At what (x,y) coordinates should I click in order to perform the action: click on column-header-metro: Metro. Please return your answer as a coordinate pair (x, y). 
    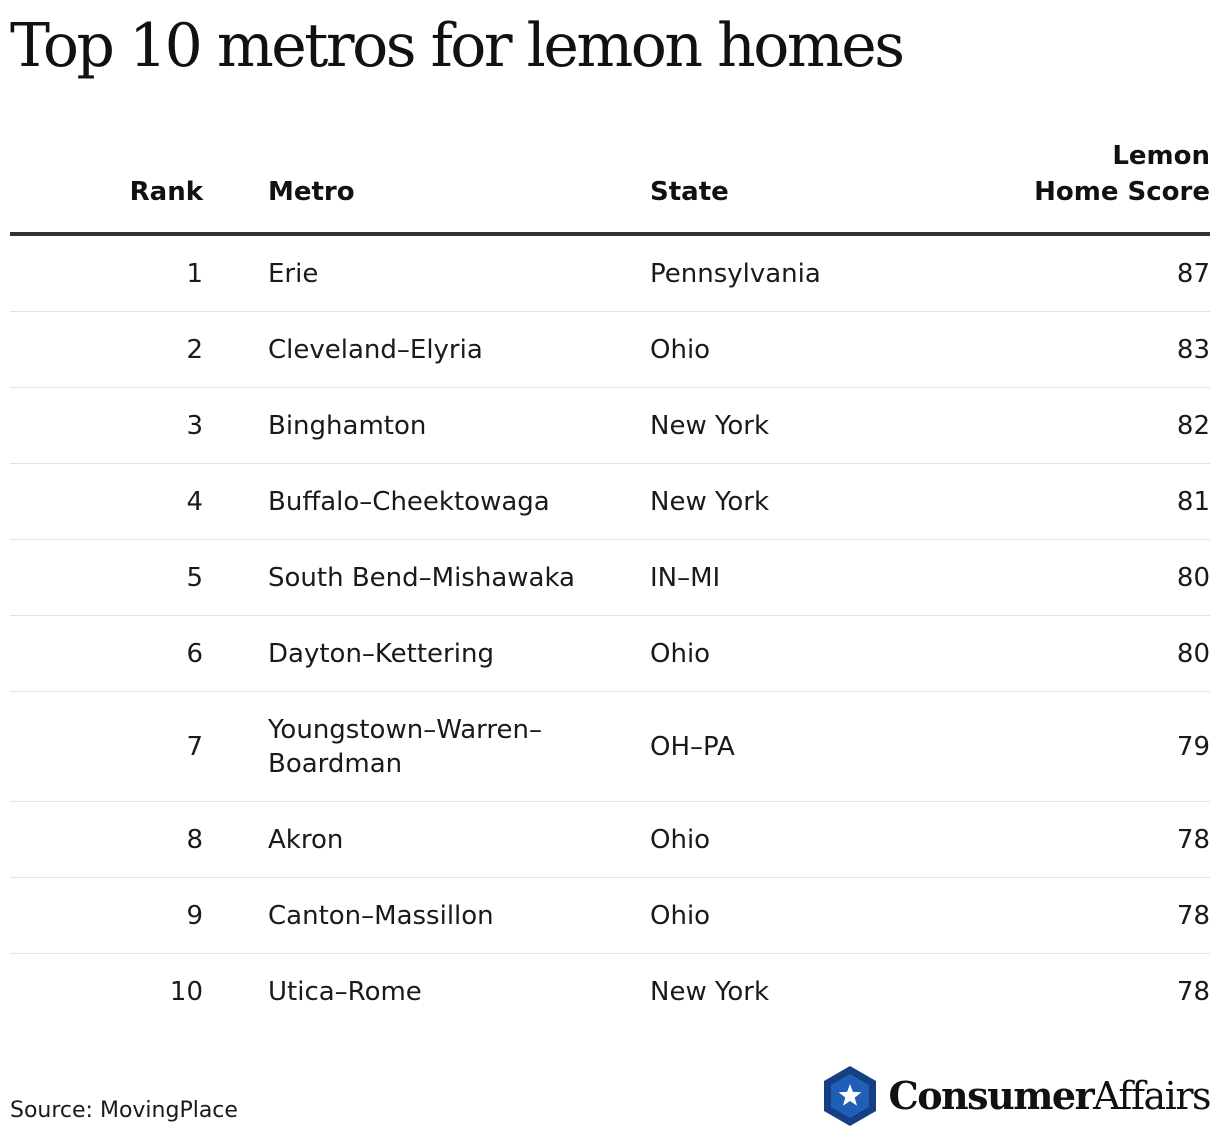
    Looking at the image, I should click on (311, 192).